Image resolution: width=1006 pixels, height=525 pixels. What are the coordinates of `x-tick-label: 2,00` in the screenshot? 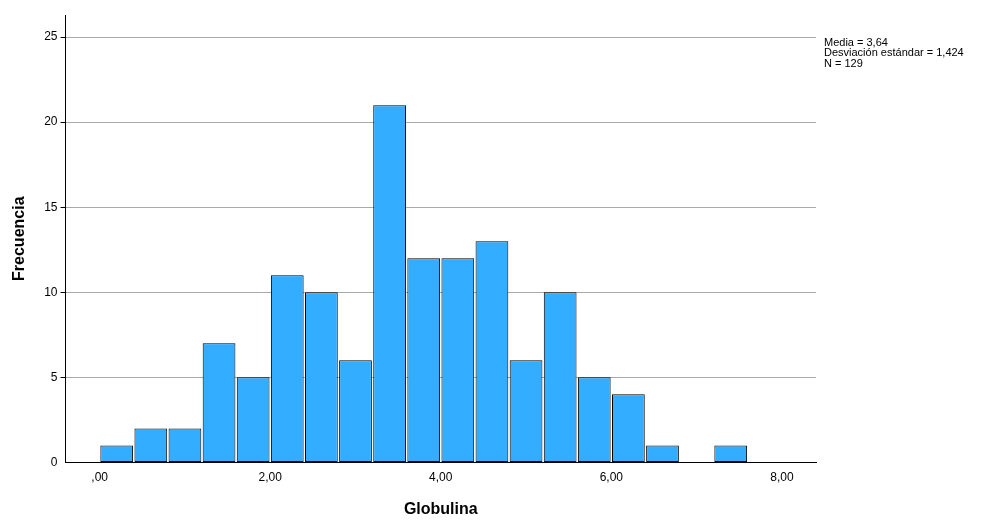 It's located at (270, 476).